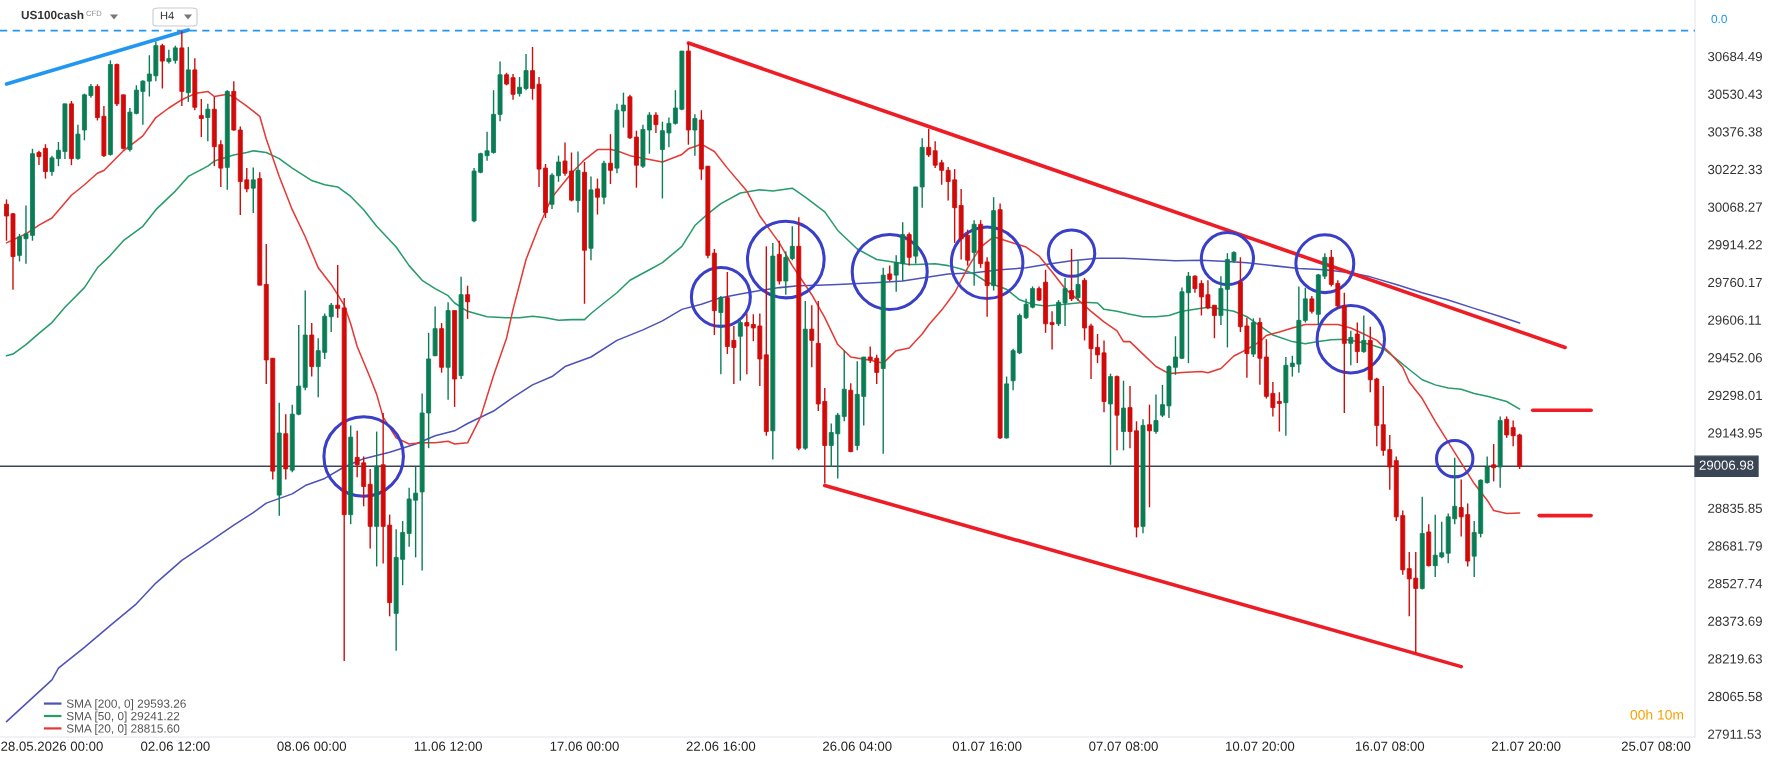 The width and height of the screenshot is (1768, 761). What do you see at coordinates (987, 746) in the screenshot?
I see `x-tick-label: 01.07 16:00` at bounding box center [987, 746].